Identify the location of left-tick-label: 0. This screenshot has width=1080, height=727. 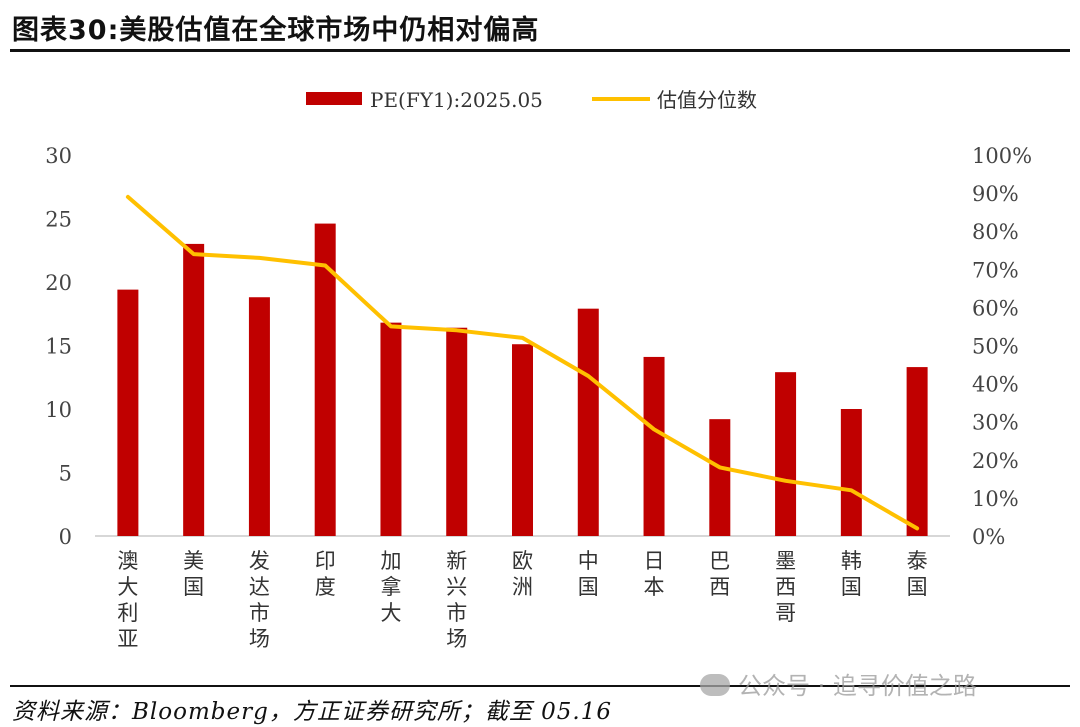
(65, 537).